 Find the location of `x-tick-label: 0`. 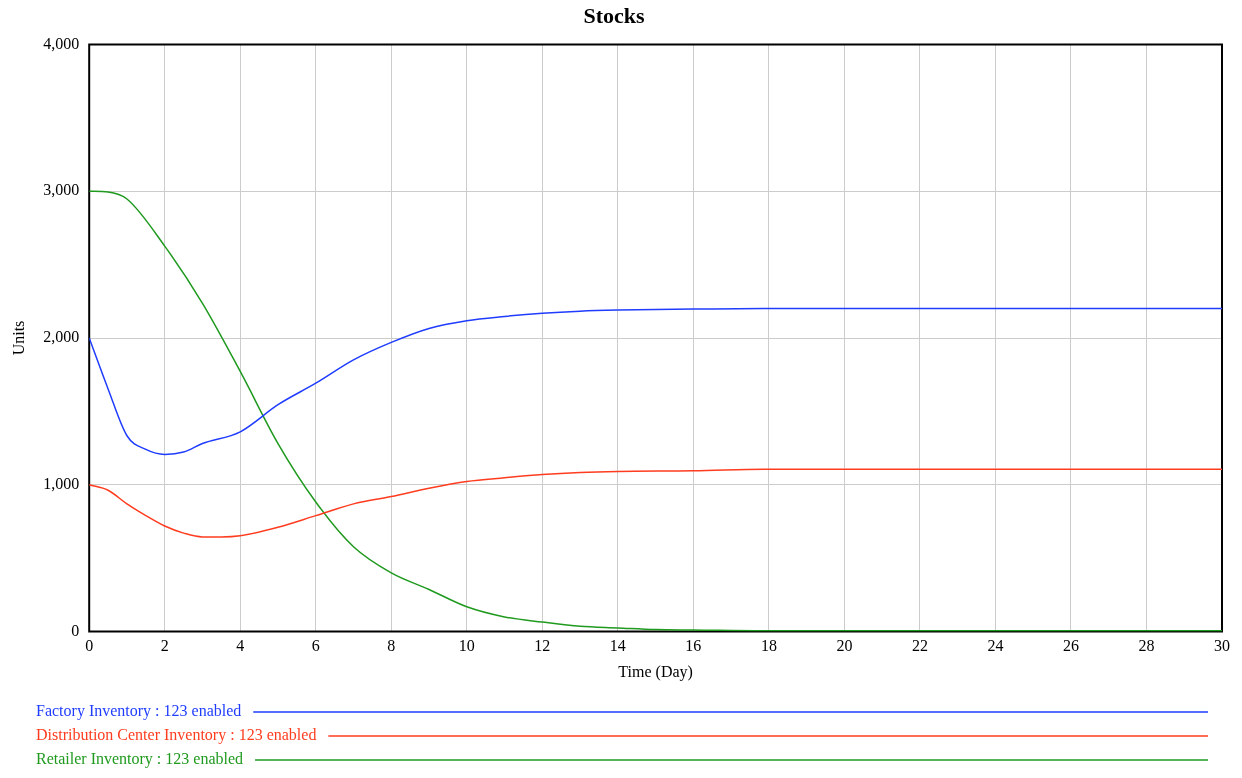

x-tick-label: 0 is located at coordinates (89, 646).